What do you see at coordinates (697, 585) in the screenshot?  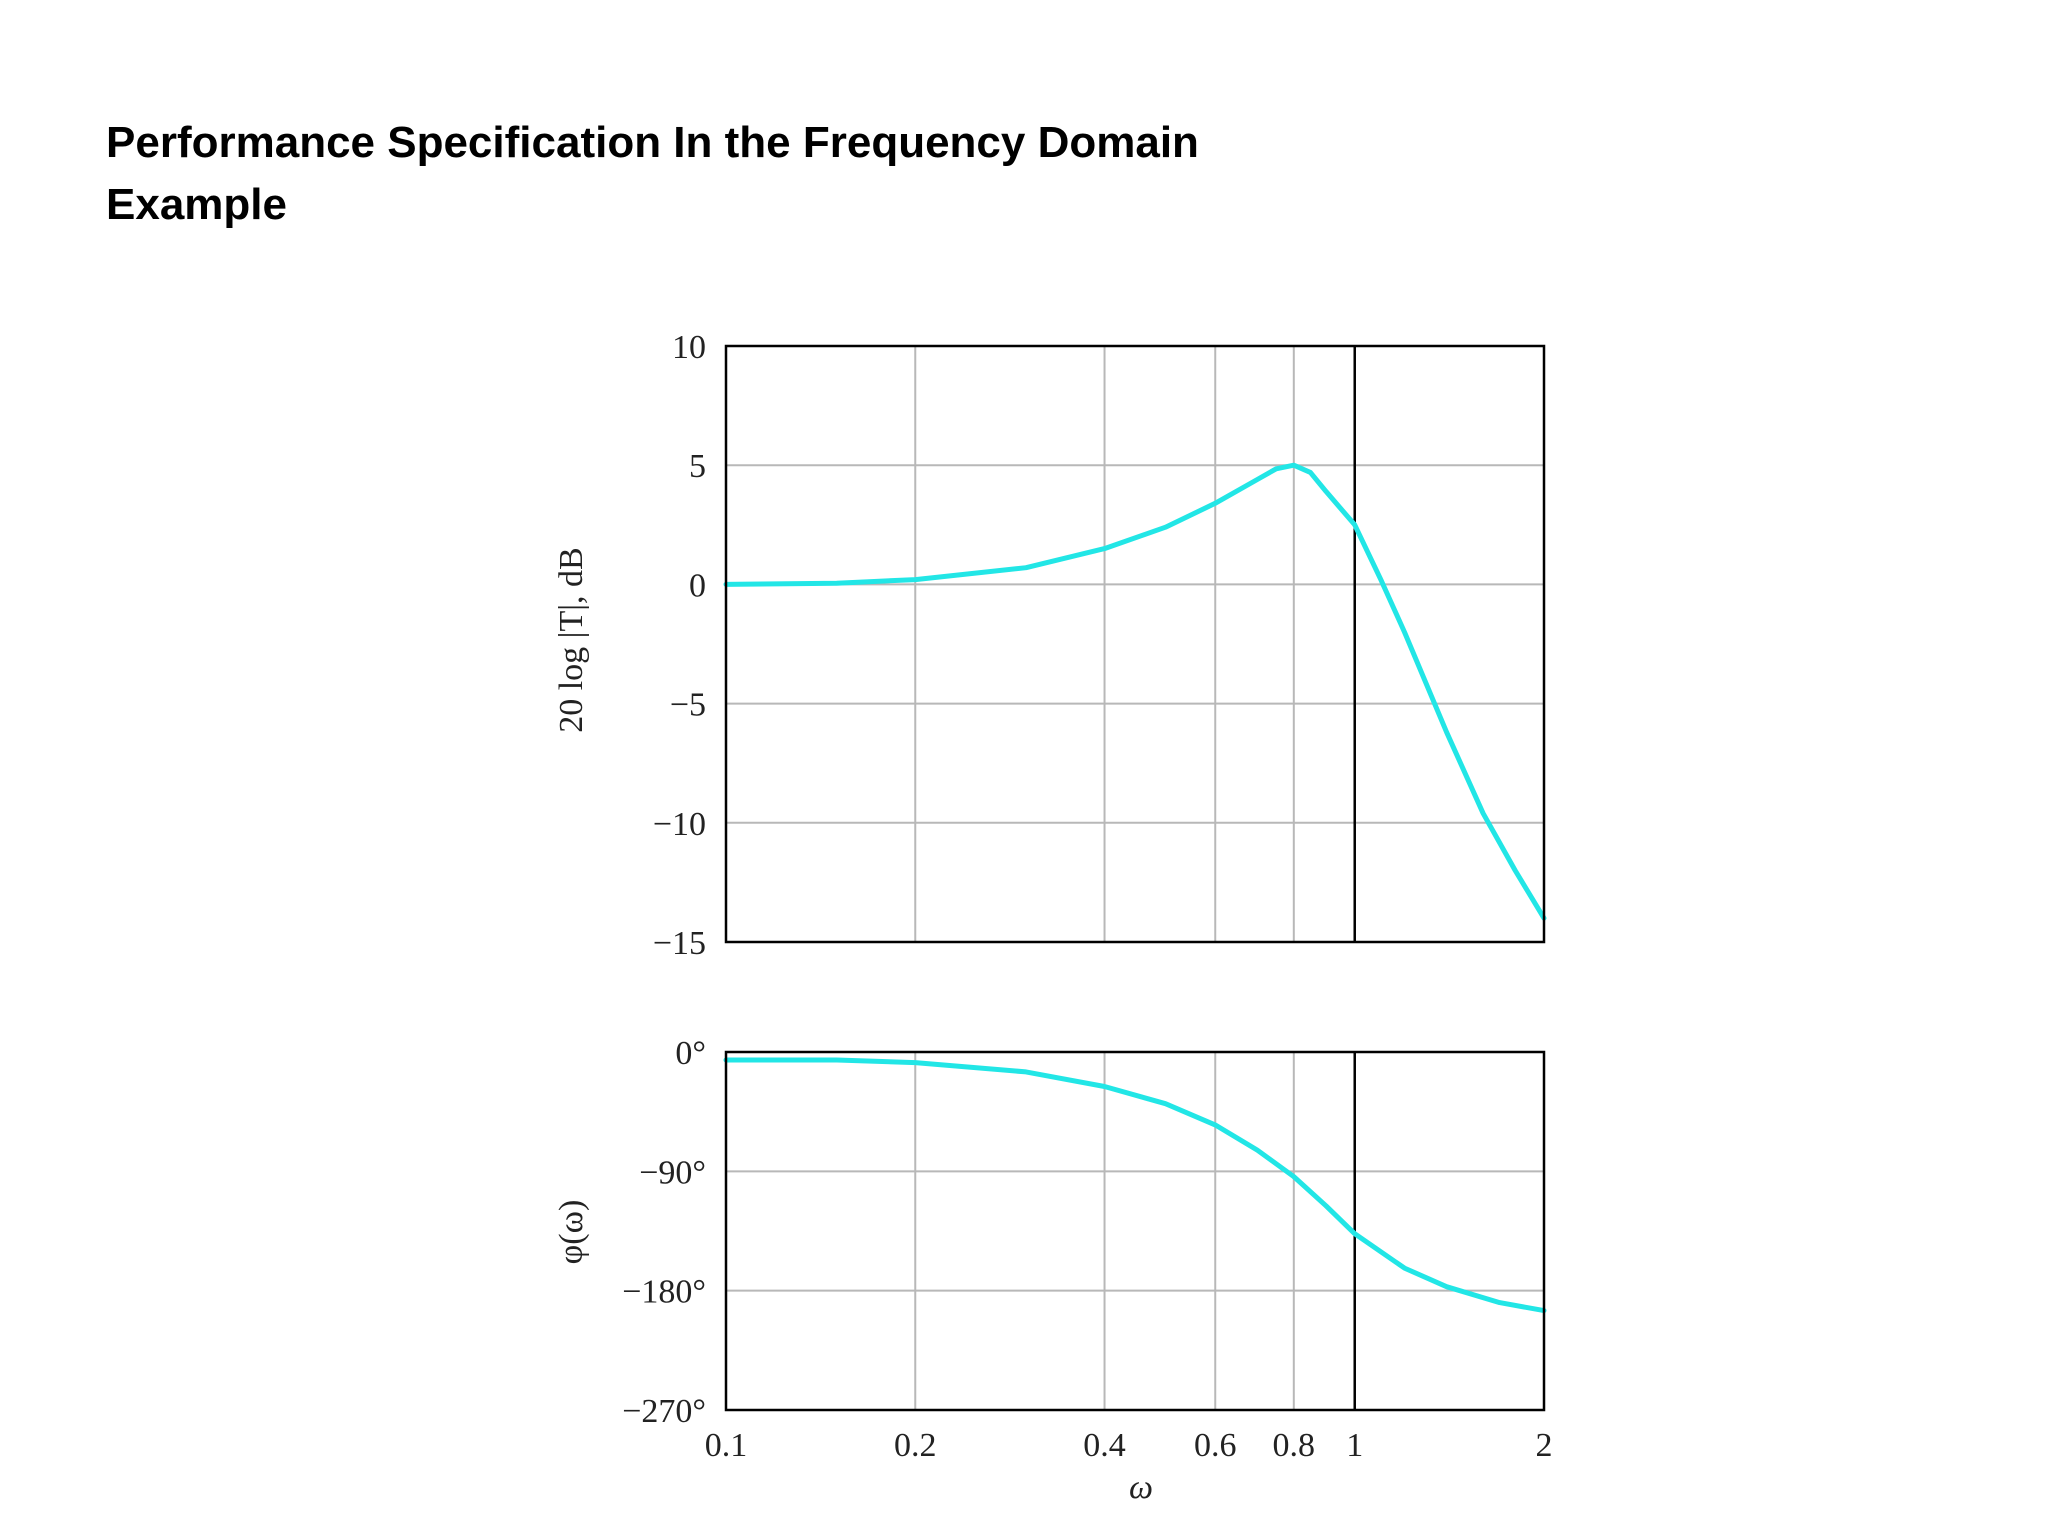 I see `magnitude-ytick-label: 0` at bounding box center [697, 585].